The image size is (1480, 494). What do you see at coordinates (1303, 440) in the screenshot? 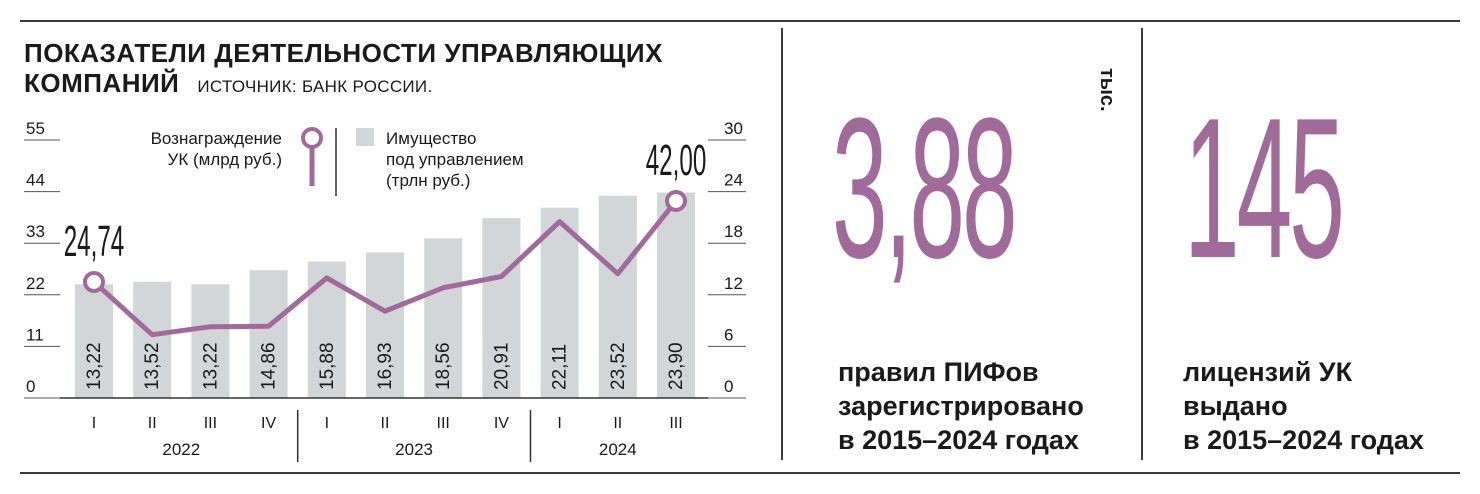
I see `stat-2-line: в 2015–2024 годах` at bounding box center [1303, 440].